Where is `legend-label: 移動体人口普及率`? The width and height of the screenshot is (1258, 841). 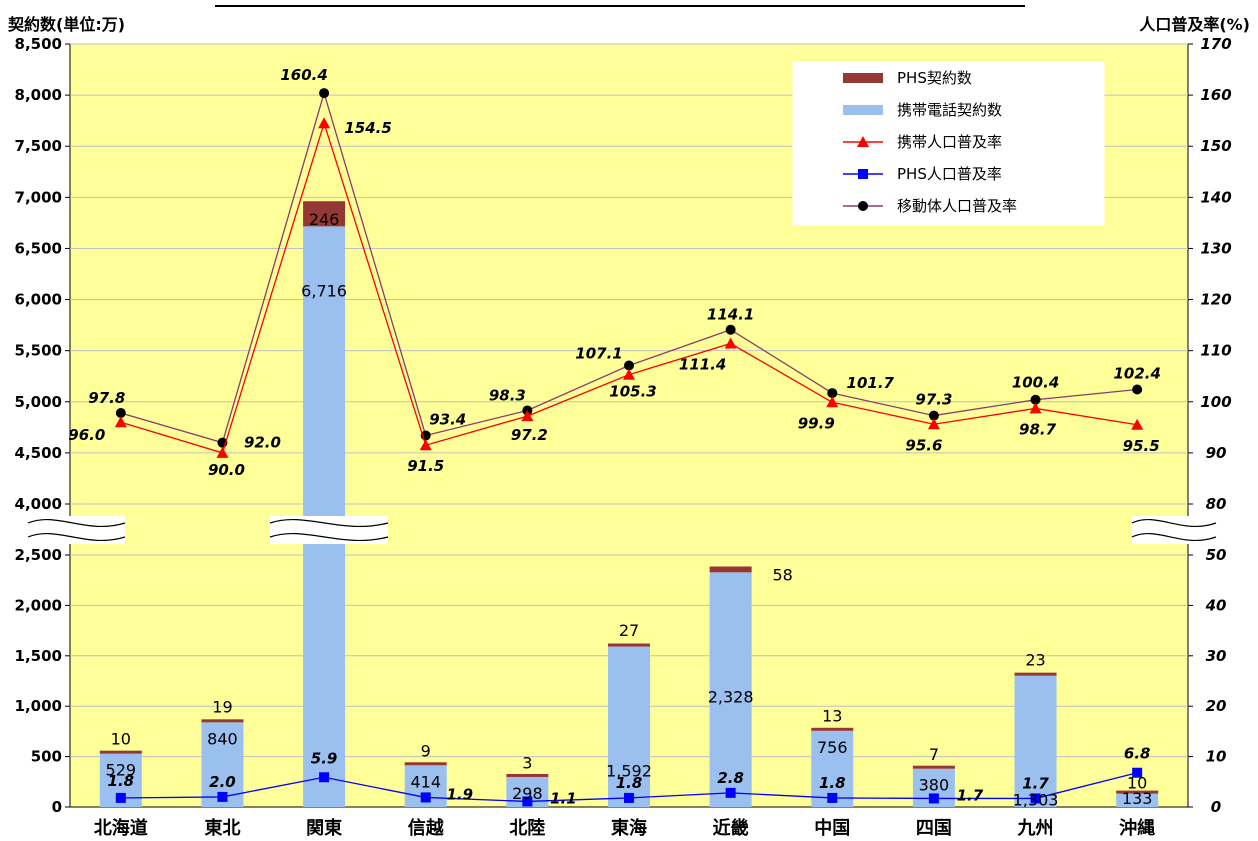
legend-label: 移動体人口普及率 is located at coordinates (957, 206).